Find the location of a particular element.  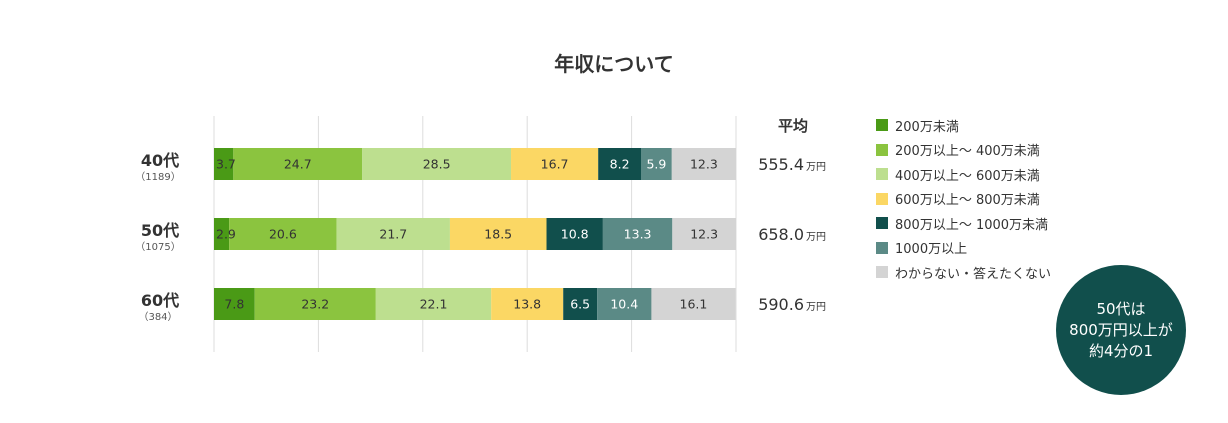

bar-value-label: 16.7 is located at coordinates (555, 164).